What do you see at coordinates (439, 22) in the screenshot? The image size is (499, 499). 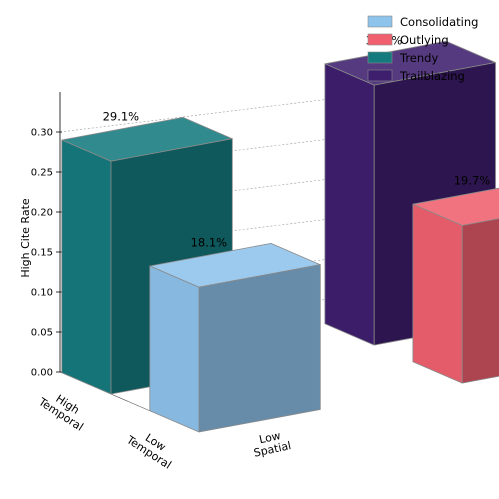 I see `legend-entry-0: Consolidating` at bounding box center [439, 22].